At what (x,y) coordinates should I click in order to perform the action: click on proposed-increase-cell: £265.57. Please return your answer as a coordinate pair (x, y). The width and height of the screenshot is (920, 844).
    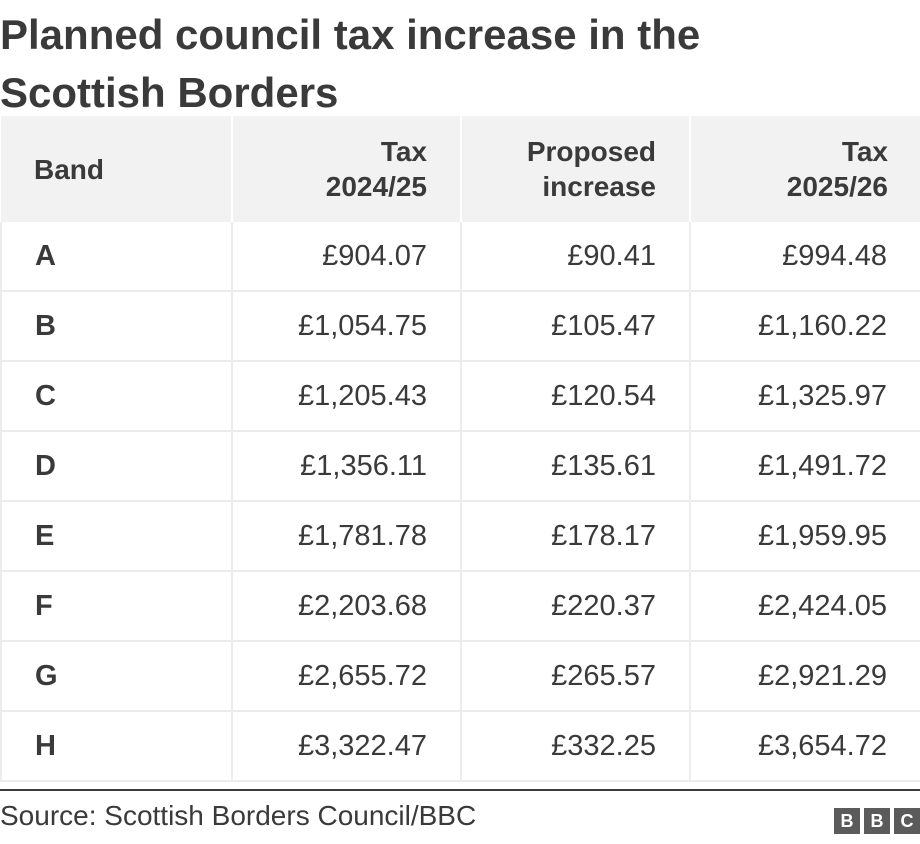
    Looking at the image, I should click on (576, 676).